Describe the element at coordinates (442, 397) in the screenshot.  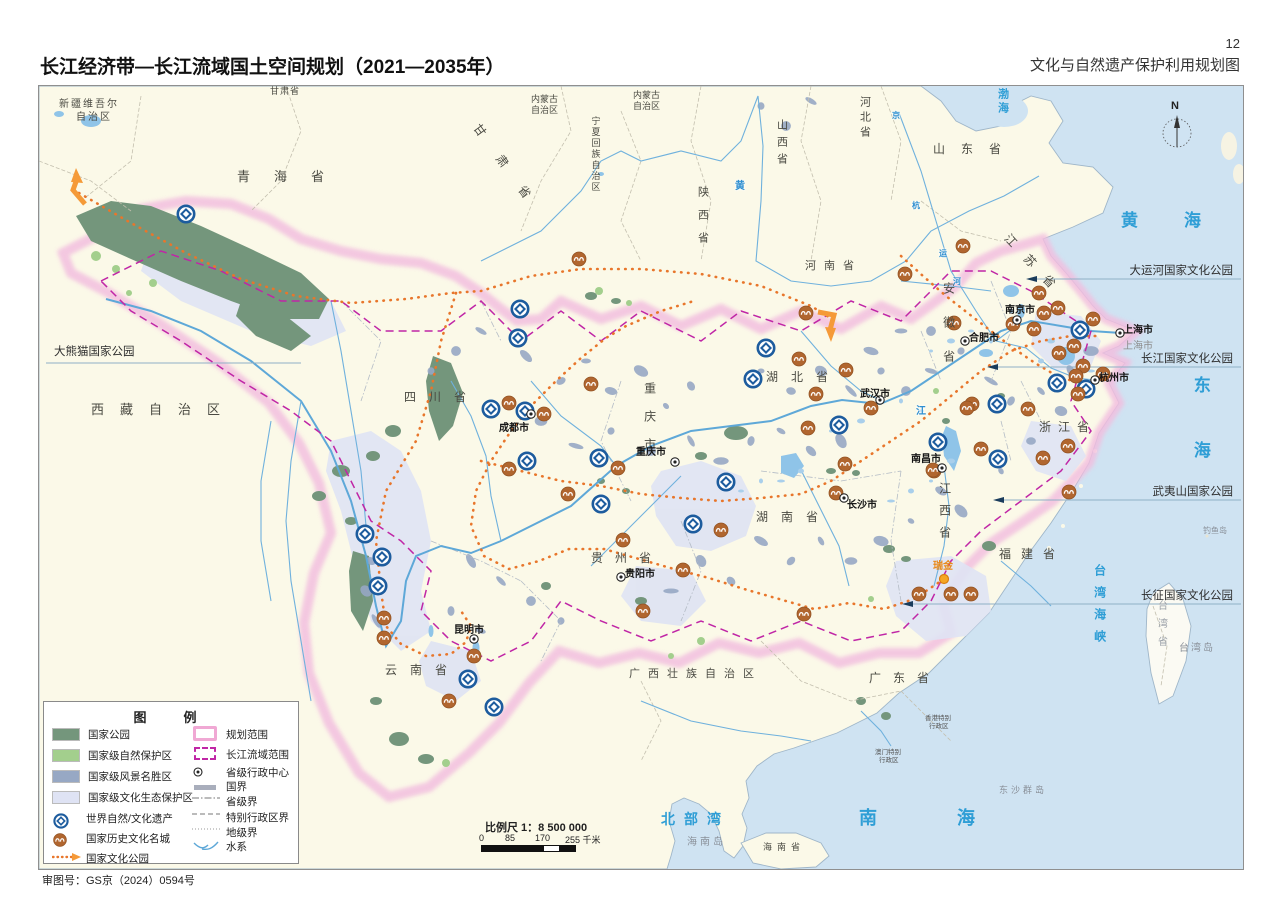
I see `province-label-sichuan: 四川省` at that location.